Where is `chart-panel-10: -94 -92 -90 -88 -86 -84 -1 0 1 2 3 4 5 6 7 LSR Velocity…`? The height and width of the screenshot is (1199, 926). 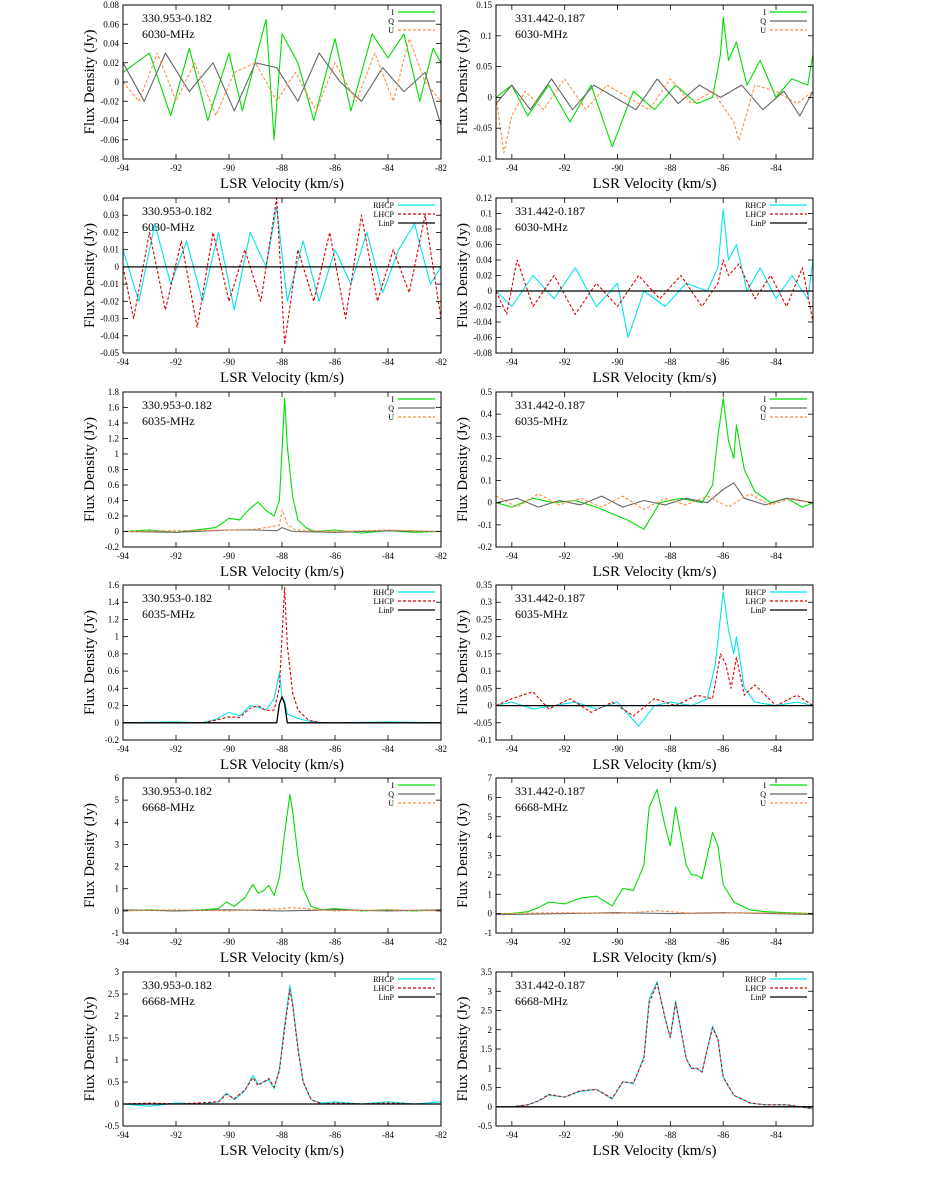 chart-panel-10: -94 -92 -90 -88 -86 -84 -1 0 1 2 3 4 5 6 7 LSR Velocity… is located at coordinates (634, 869).